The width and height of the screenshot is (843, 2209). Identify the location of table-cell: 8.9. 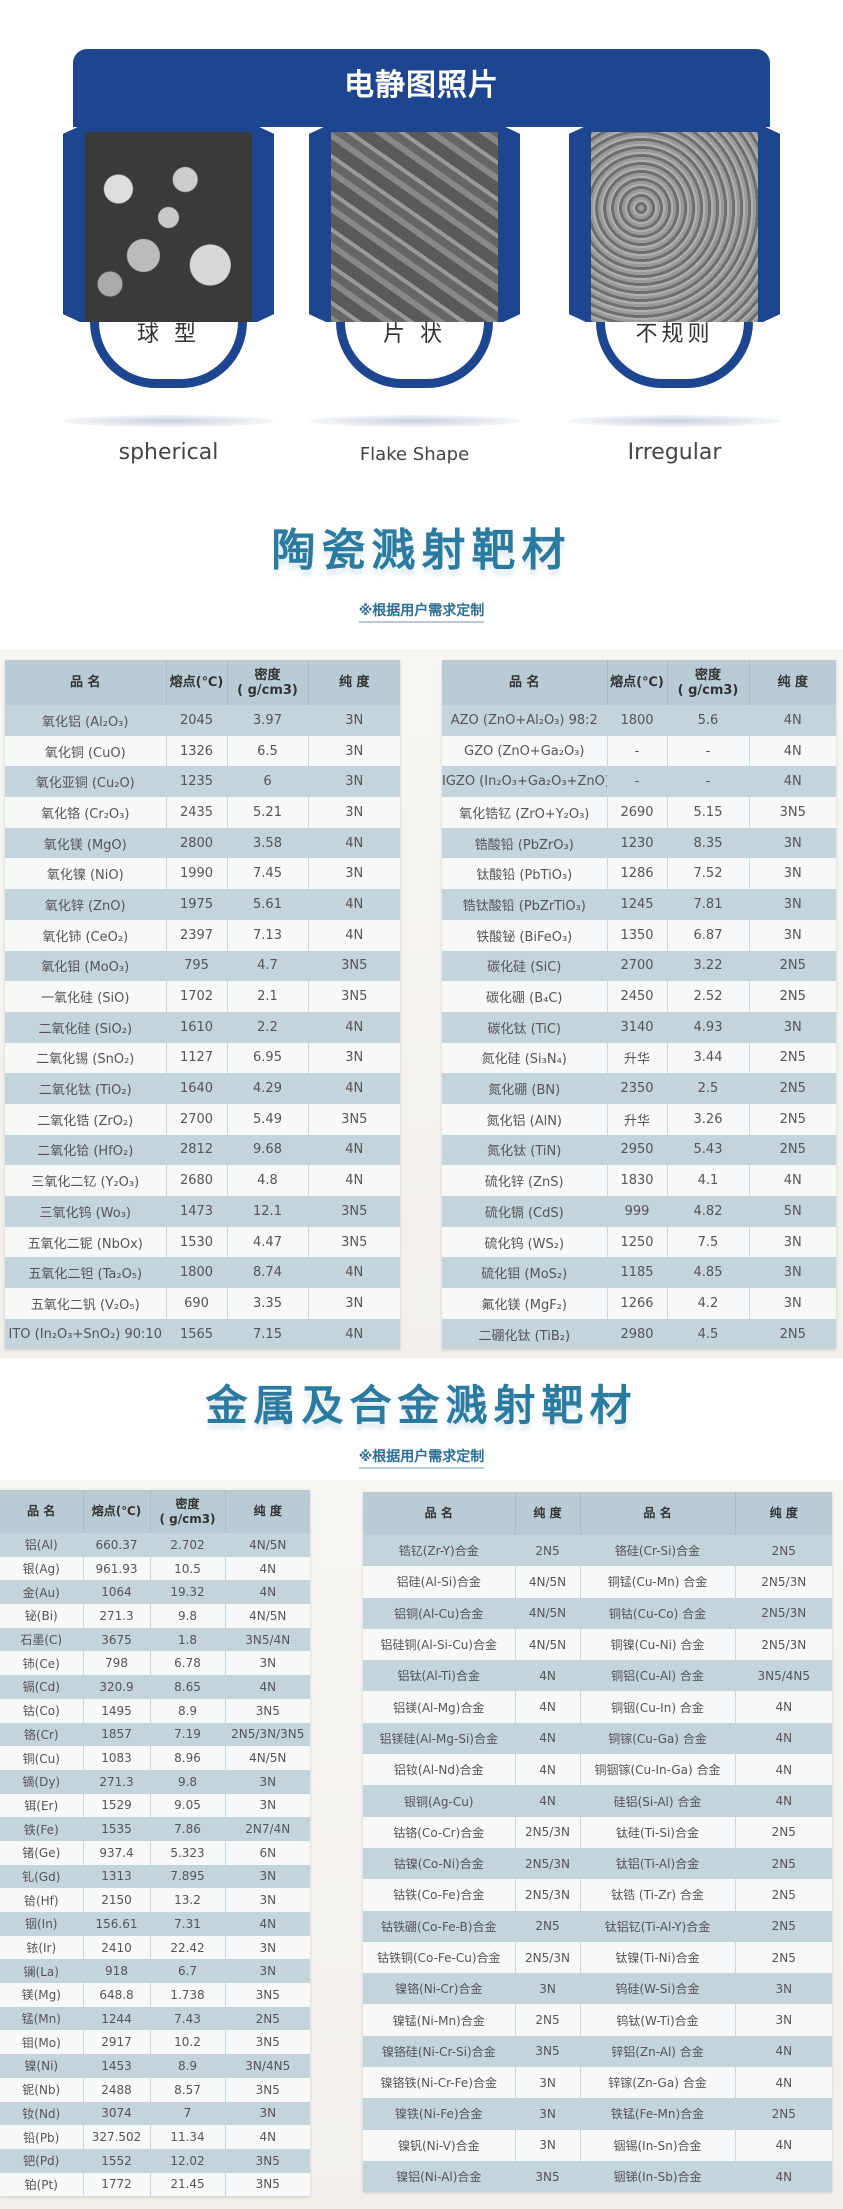
(188, 2066).